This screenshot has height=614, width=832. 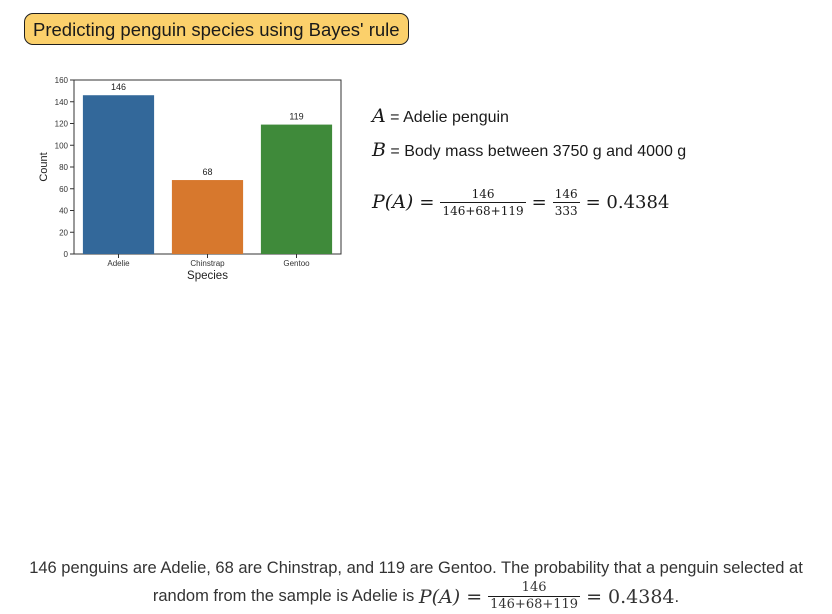 I want to click on definition-b-text: = Body mass between 3750 g and 4000 g, so click(x=536, y=151).